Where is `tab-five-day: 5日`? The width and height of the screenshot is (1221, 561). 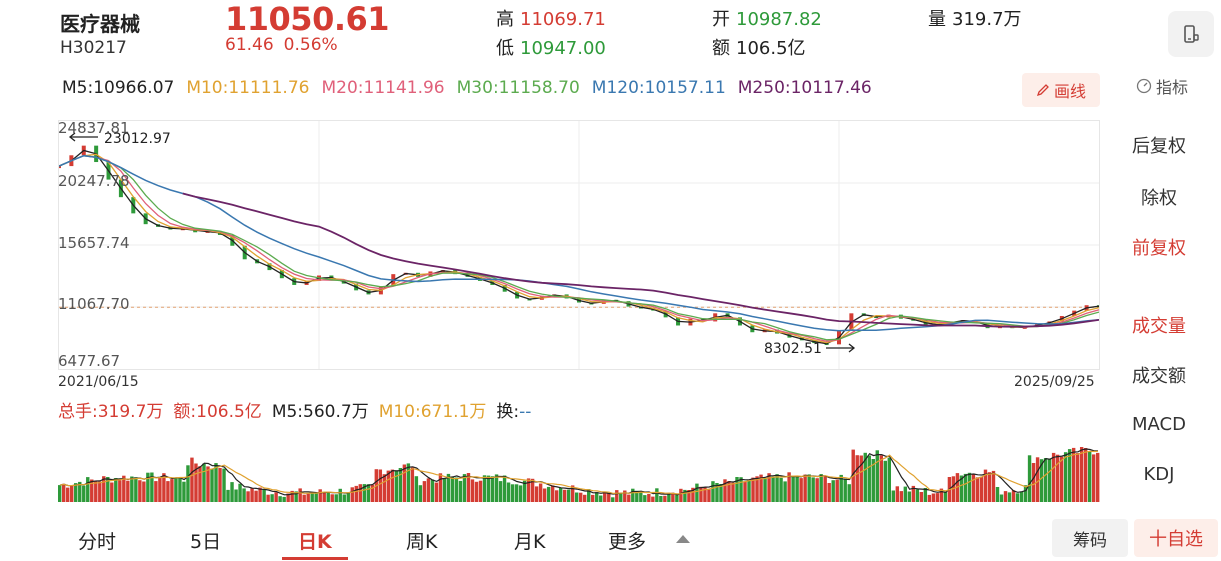
tab-five-day: 5日 is located at coordinates (206, 542).